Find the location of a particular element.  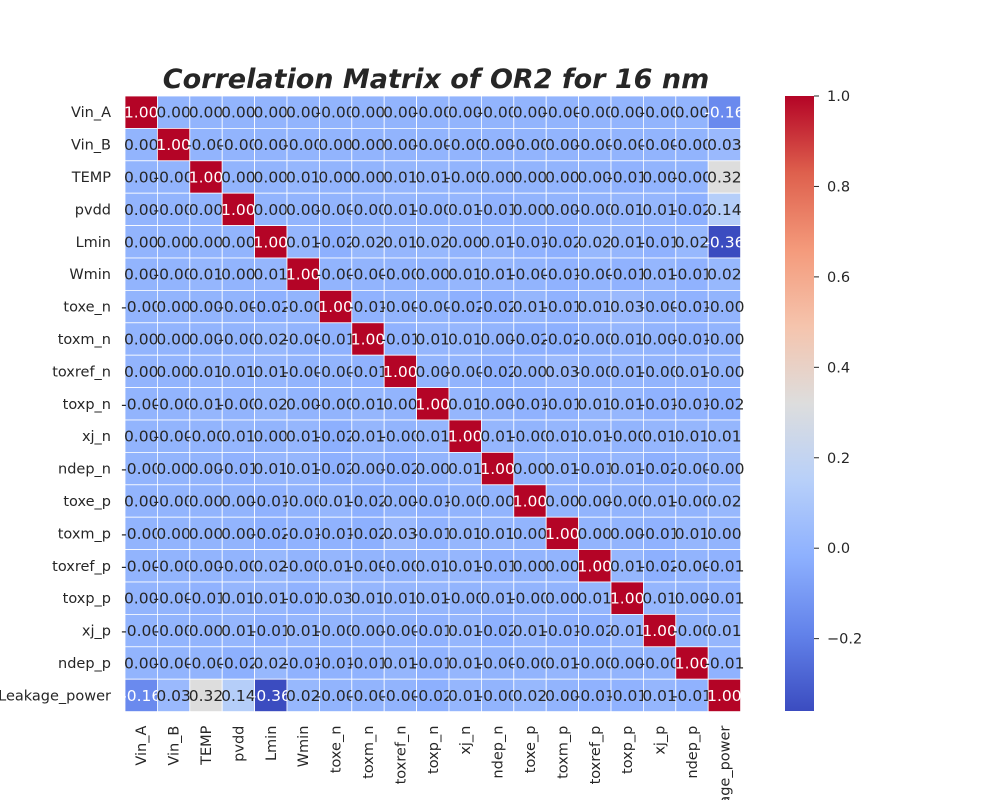

y-tick-label: pvdd is located at coordinates (93, 210).